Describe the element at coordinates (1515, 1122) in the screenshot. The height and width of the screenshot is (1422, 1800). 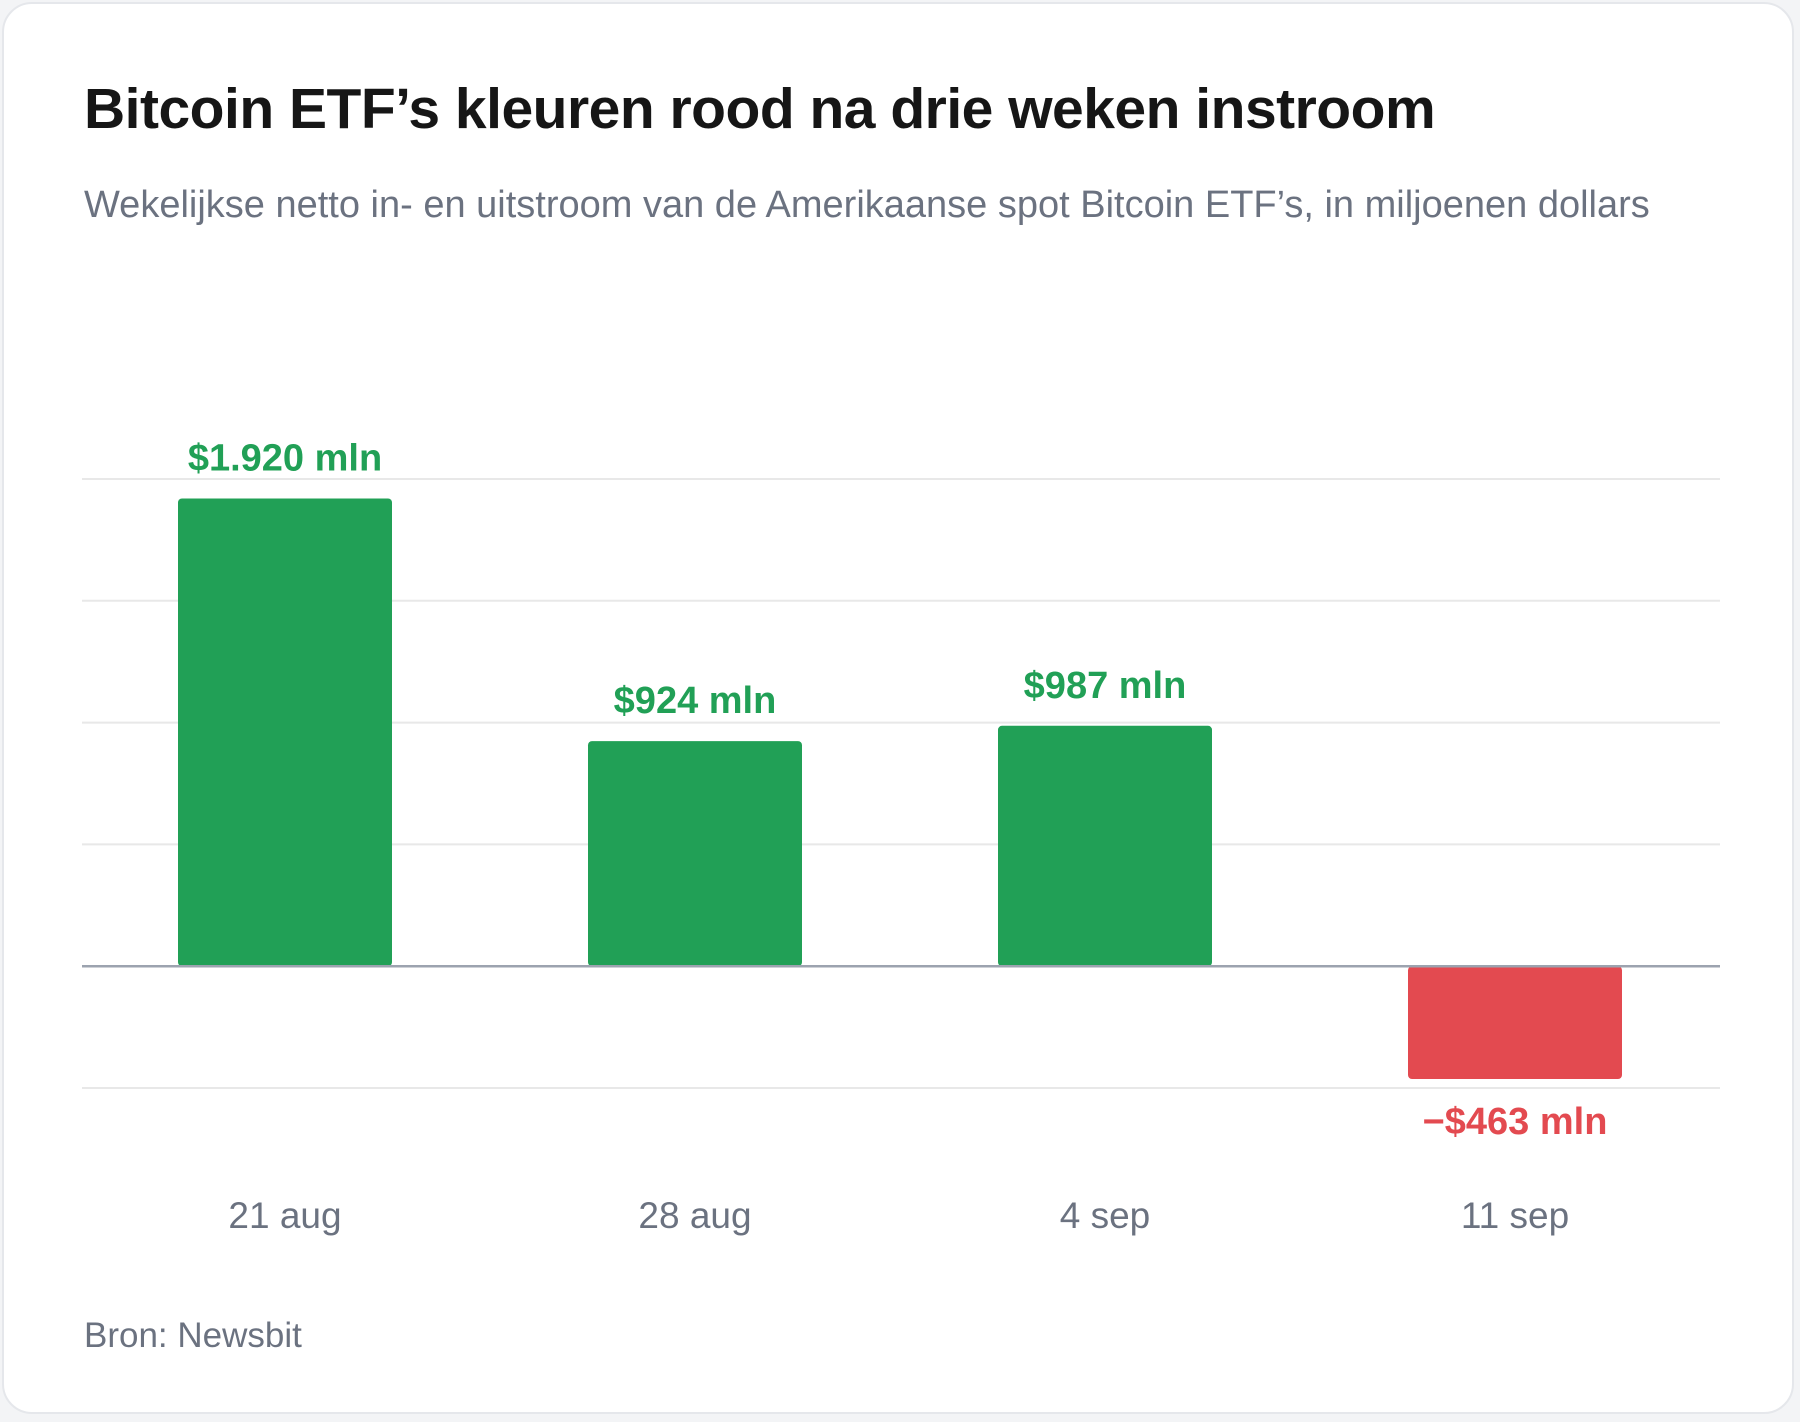
I see `value-label: −$463 mln` at that location.